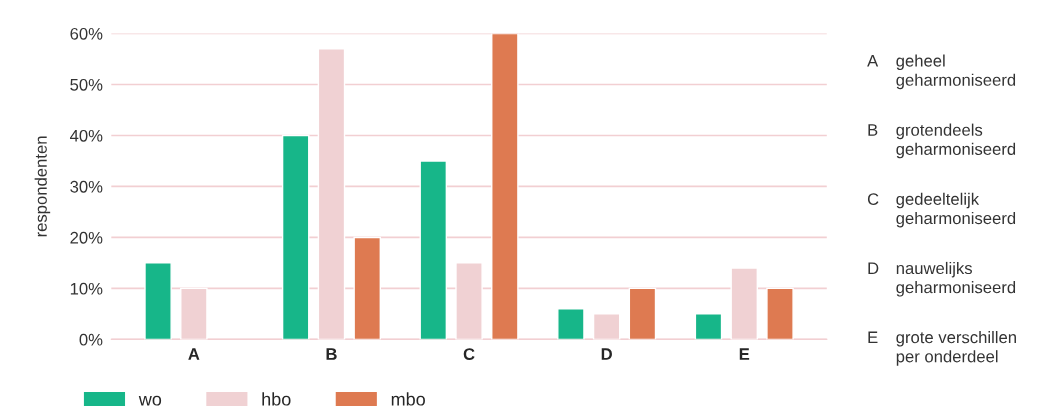 This screenshot has height=419, width=1060. What do you see at coordinates (744, 354) in the screenshot?
I see `x-tick-label: E` at bounding box center [744, 354].